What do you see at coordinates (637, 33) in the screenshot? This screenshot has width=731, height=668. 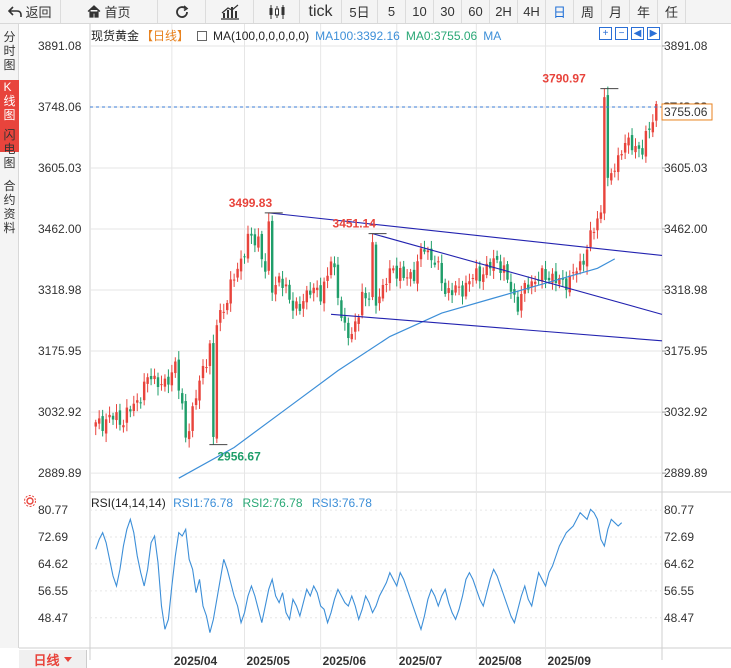 I see `scroll-left-button: ◀` at bounding box center [637, 33].